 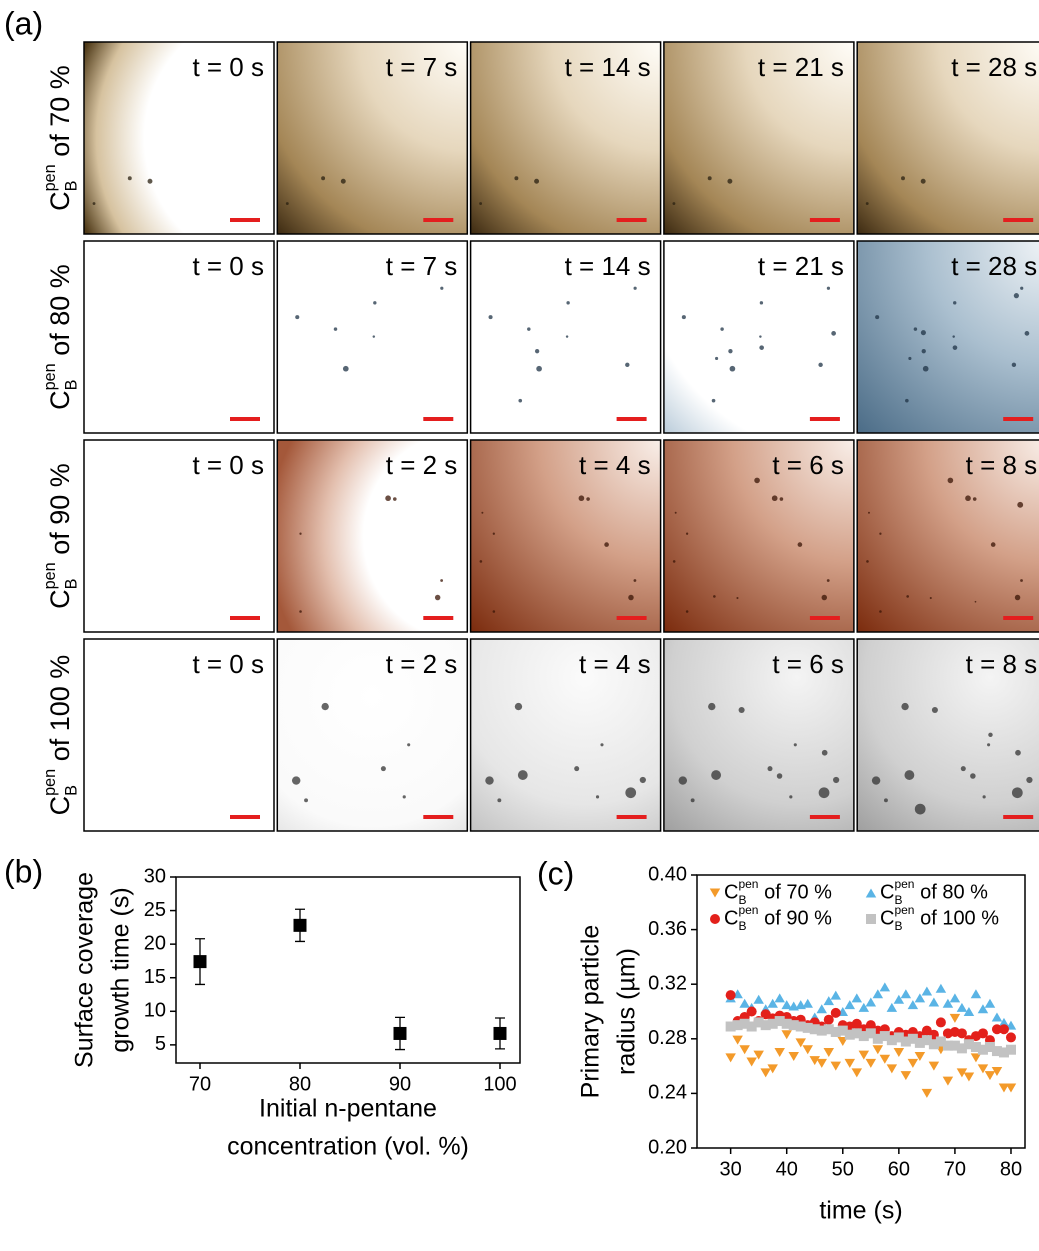 What do you see at coordinates (667, 983) in the screenshot?
I see `y-tick-label: 0.32` at bounding box center [667, 983].